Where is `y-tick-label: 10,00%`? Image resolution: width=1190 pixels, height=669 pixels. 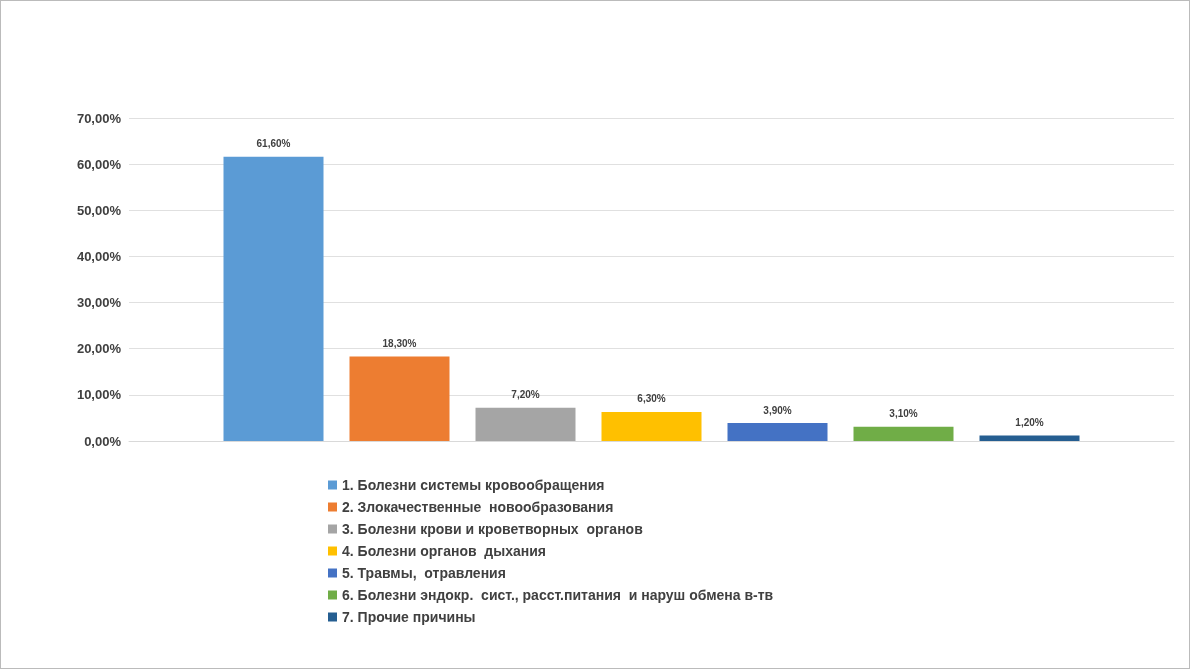
y-tick-label: 10,00% is located at coordinates (99, 395).